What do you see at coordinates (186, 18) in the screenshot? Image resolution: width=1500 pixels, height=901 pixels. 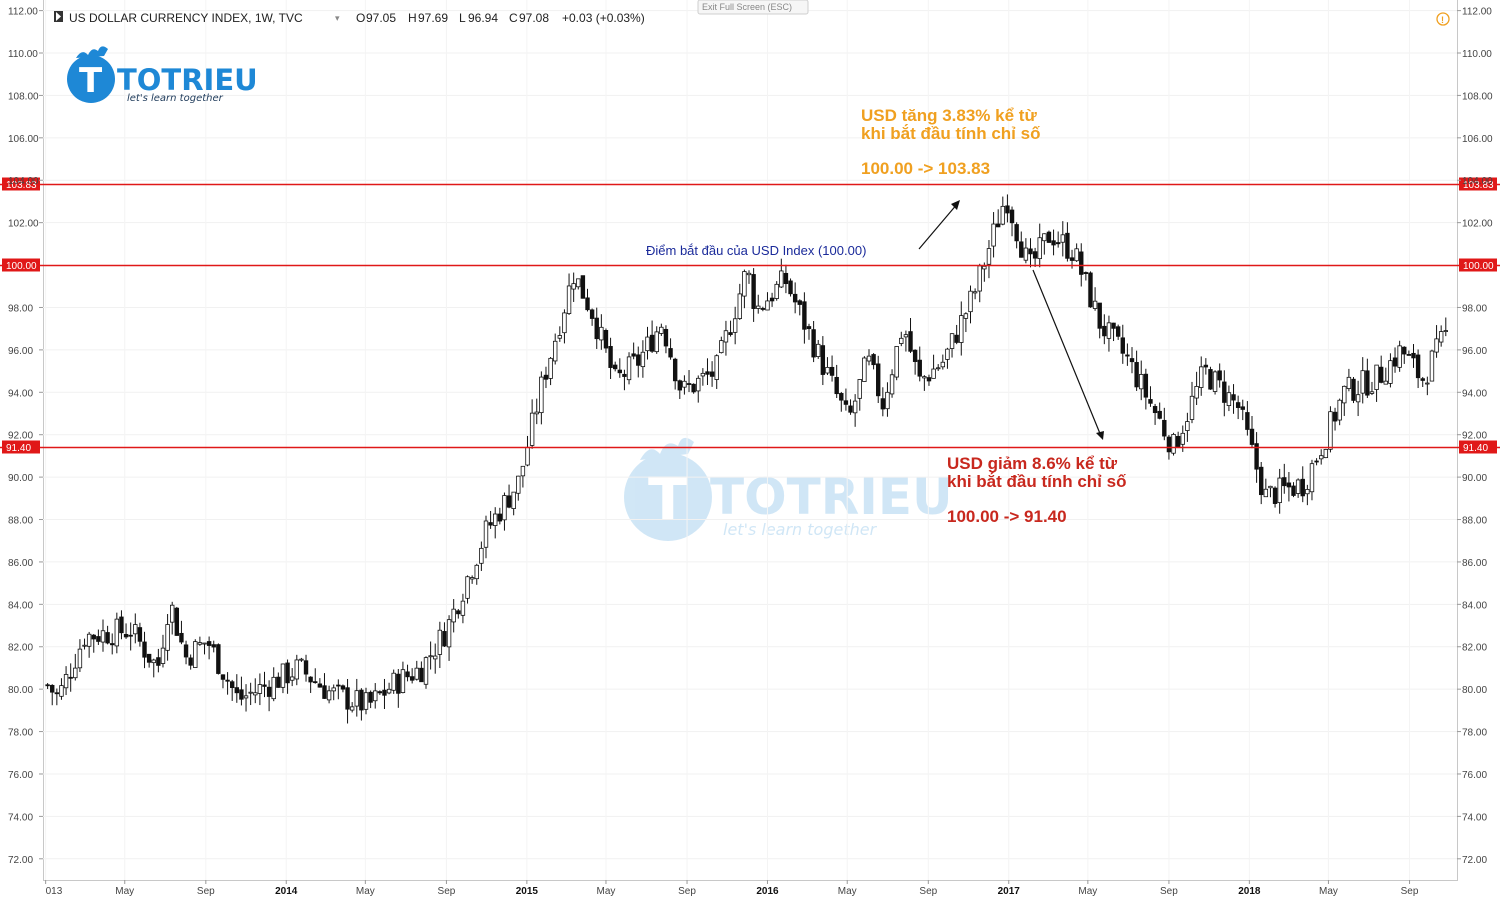 I see `symbol-title: US DOLLAR CURRENCY INDEX, 1W, TVC` at bounding box center [186, 18].